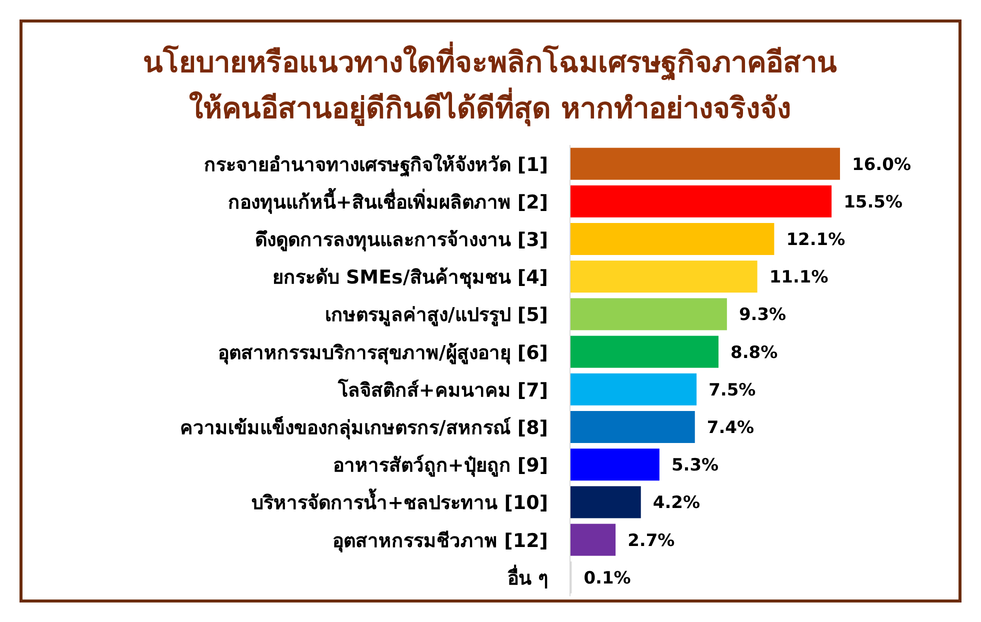  I want to click on data-label: 12.1%, so click(816, 240).